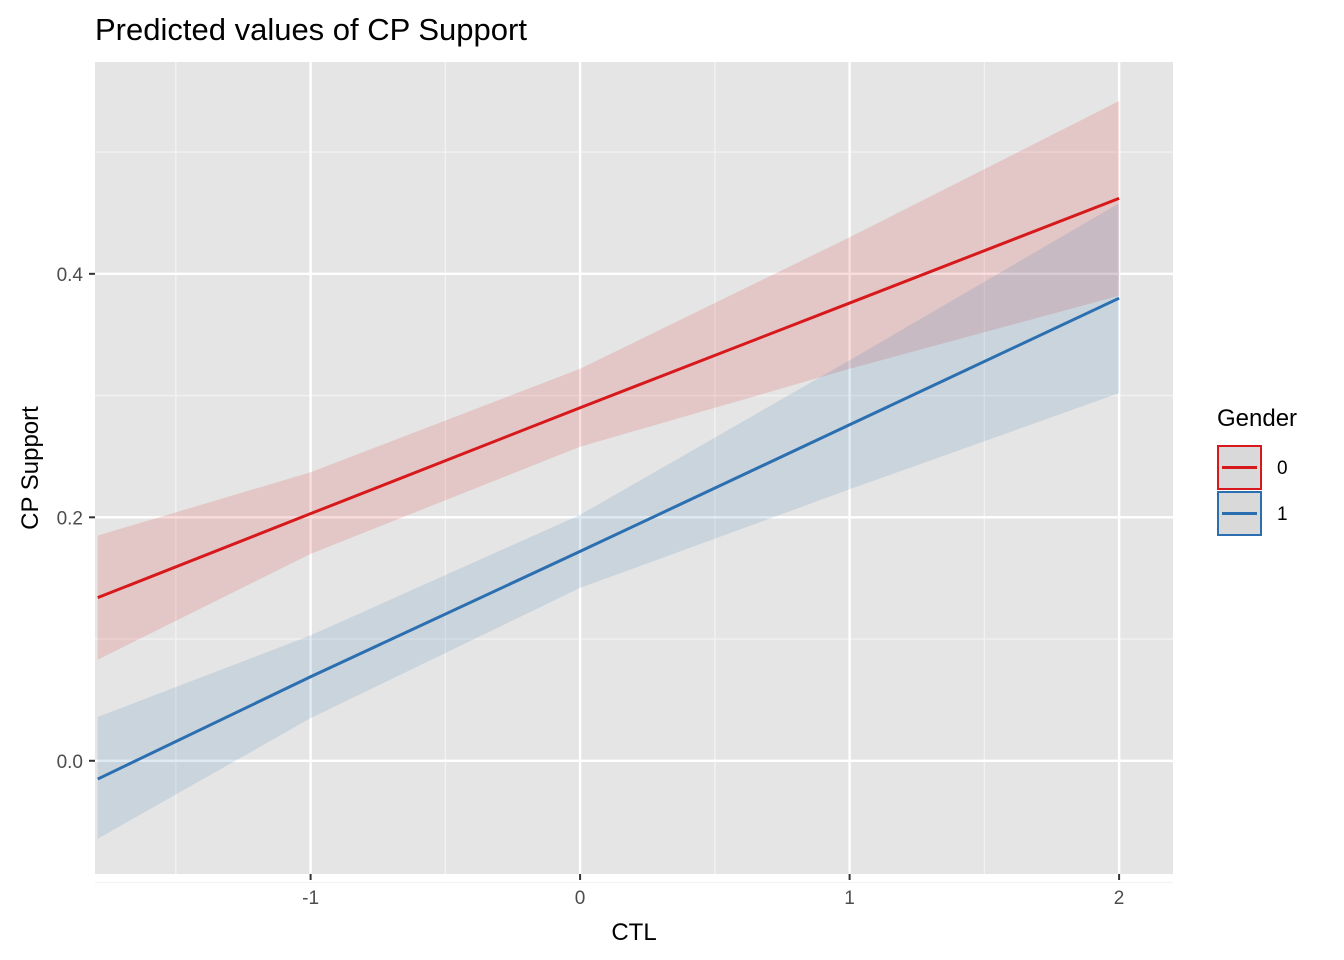  I want to click on x-tick-label-1: 0, so click(580, 898).